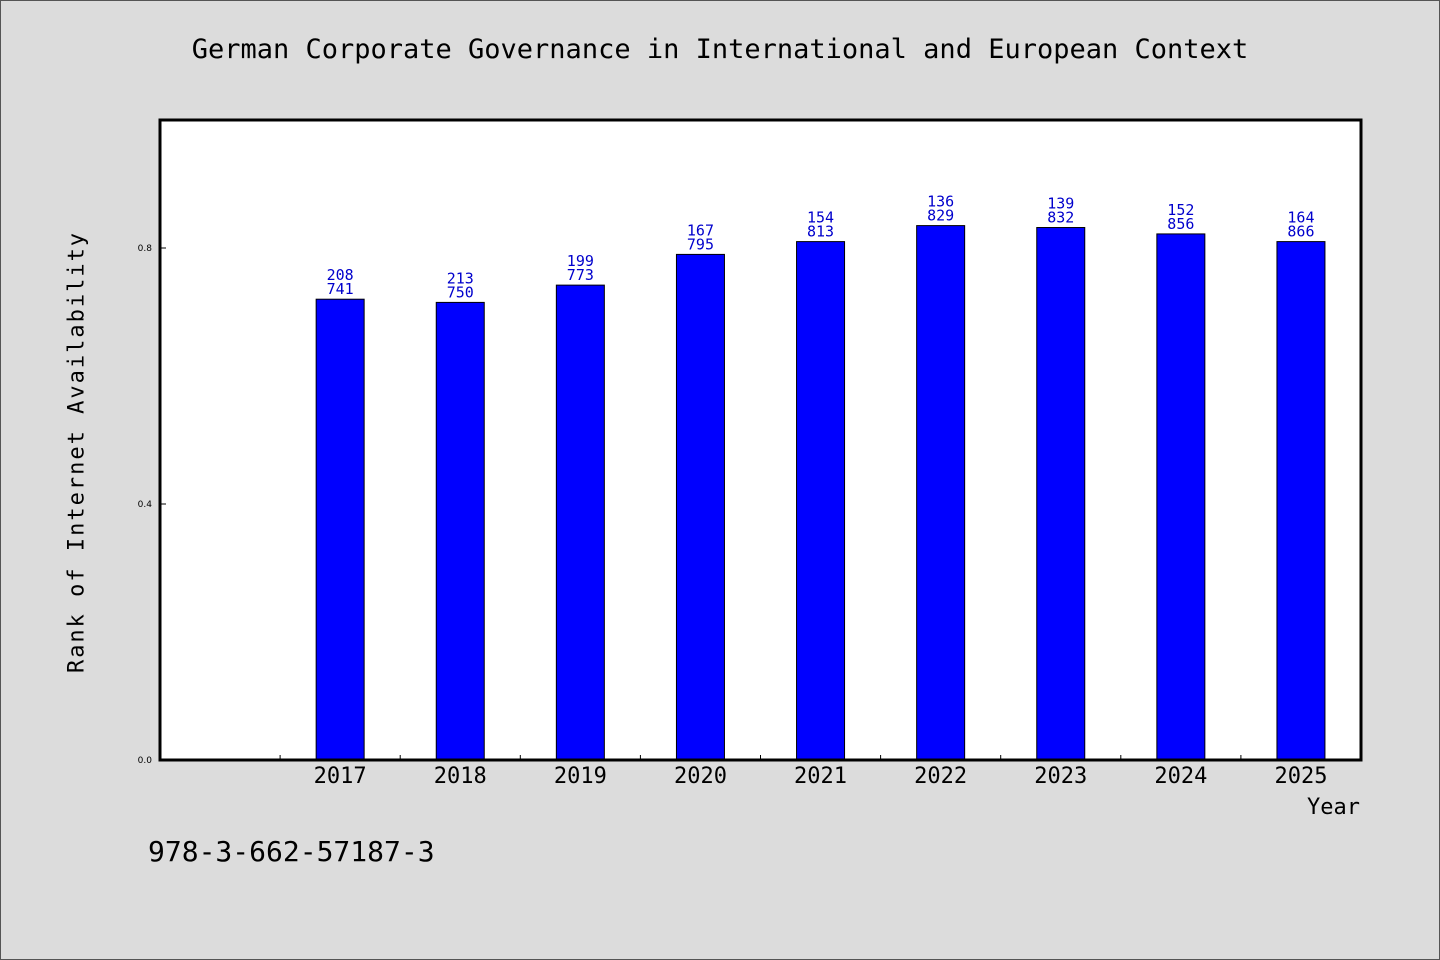 The image size is (1440, 960). Describe the element at coordinates (145, 505) in the screenshot. I see `y-tick-label: 0.4` at that location.